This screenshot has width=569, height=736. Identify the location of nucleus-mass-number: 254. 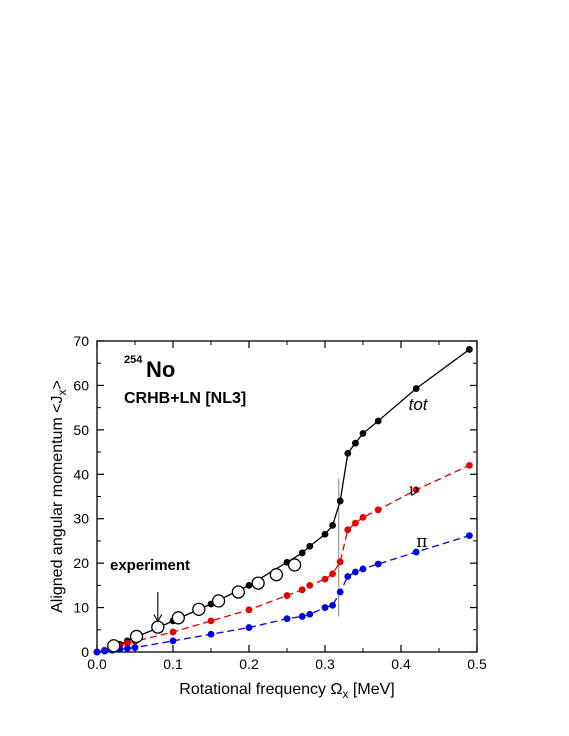
(133, 360).